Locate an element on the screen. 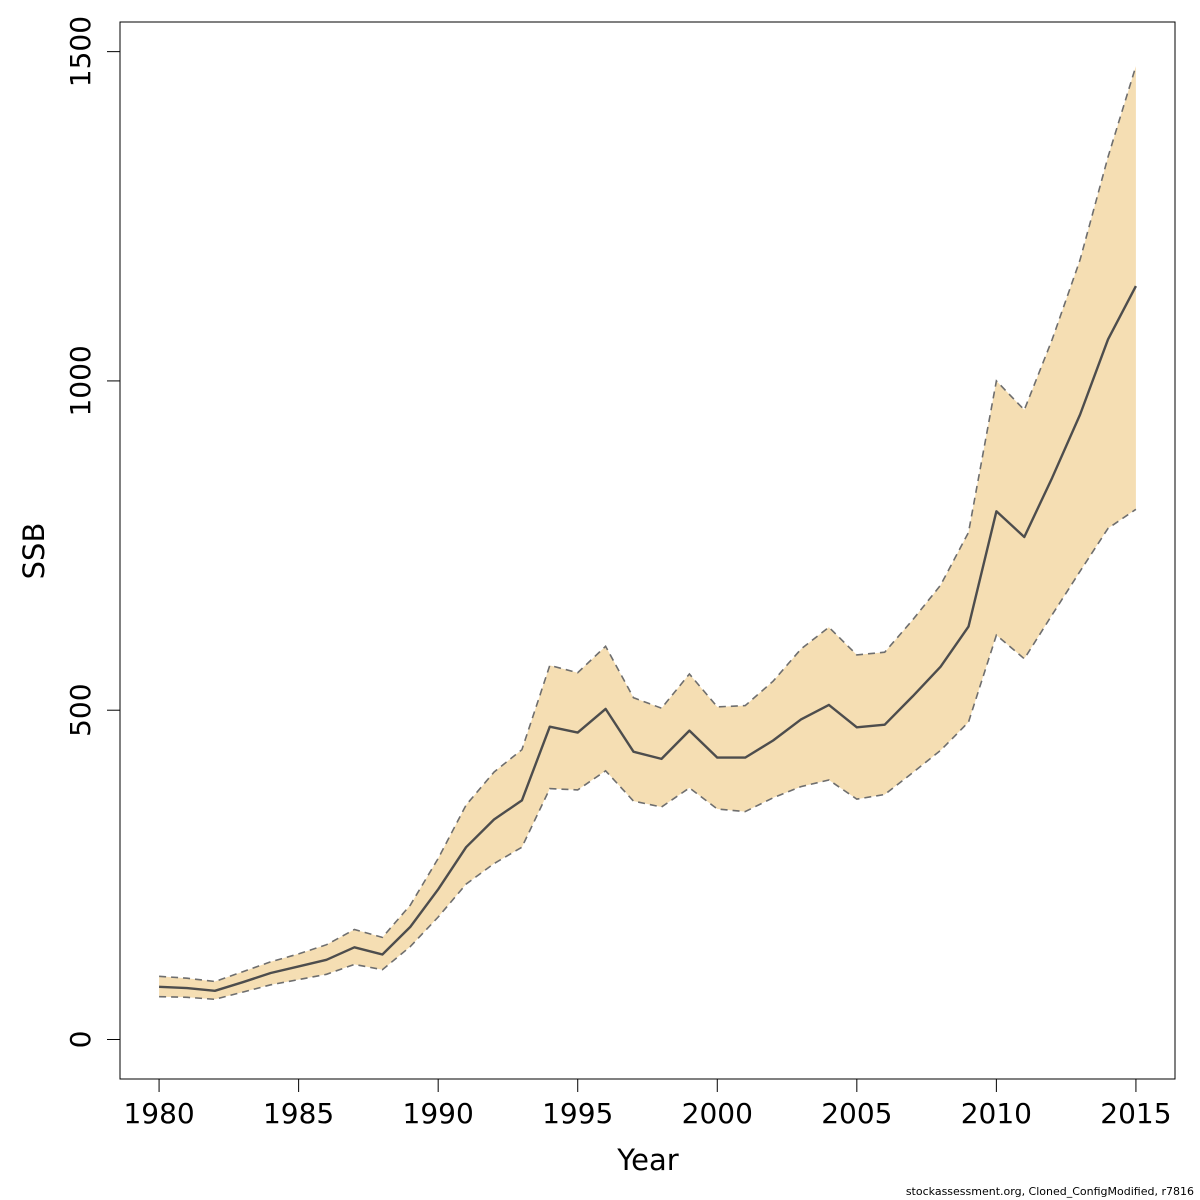 The height and width of the screenshot is (1200, 1200). x-tick-label: 2010 is located at coordinates (996, 1113).